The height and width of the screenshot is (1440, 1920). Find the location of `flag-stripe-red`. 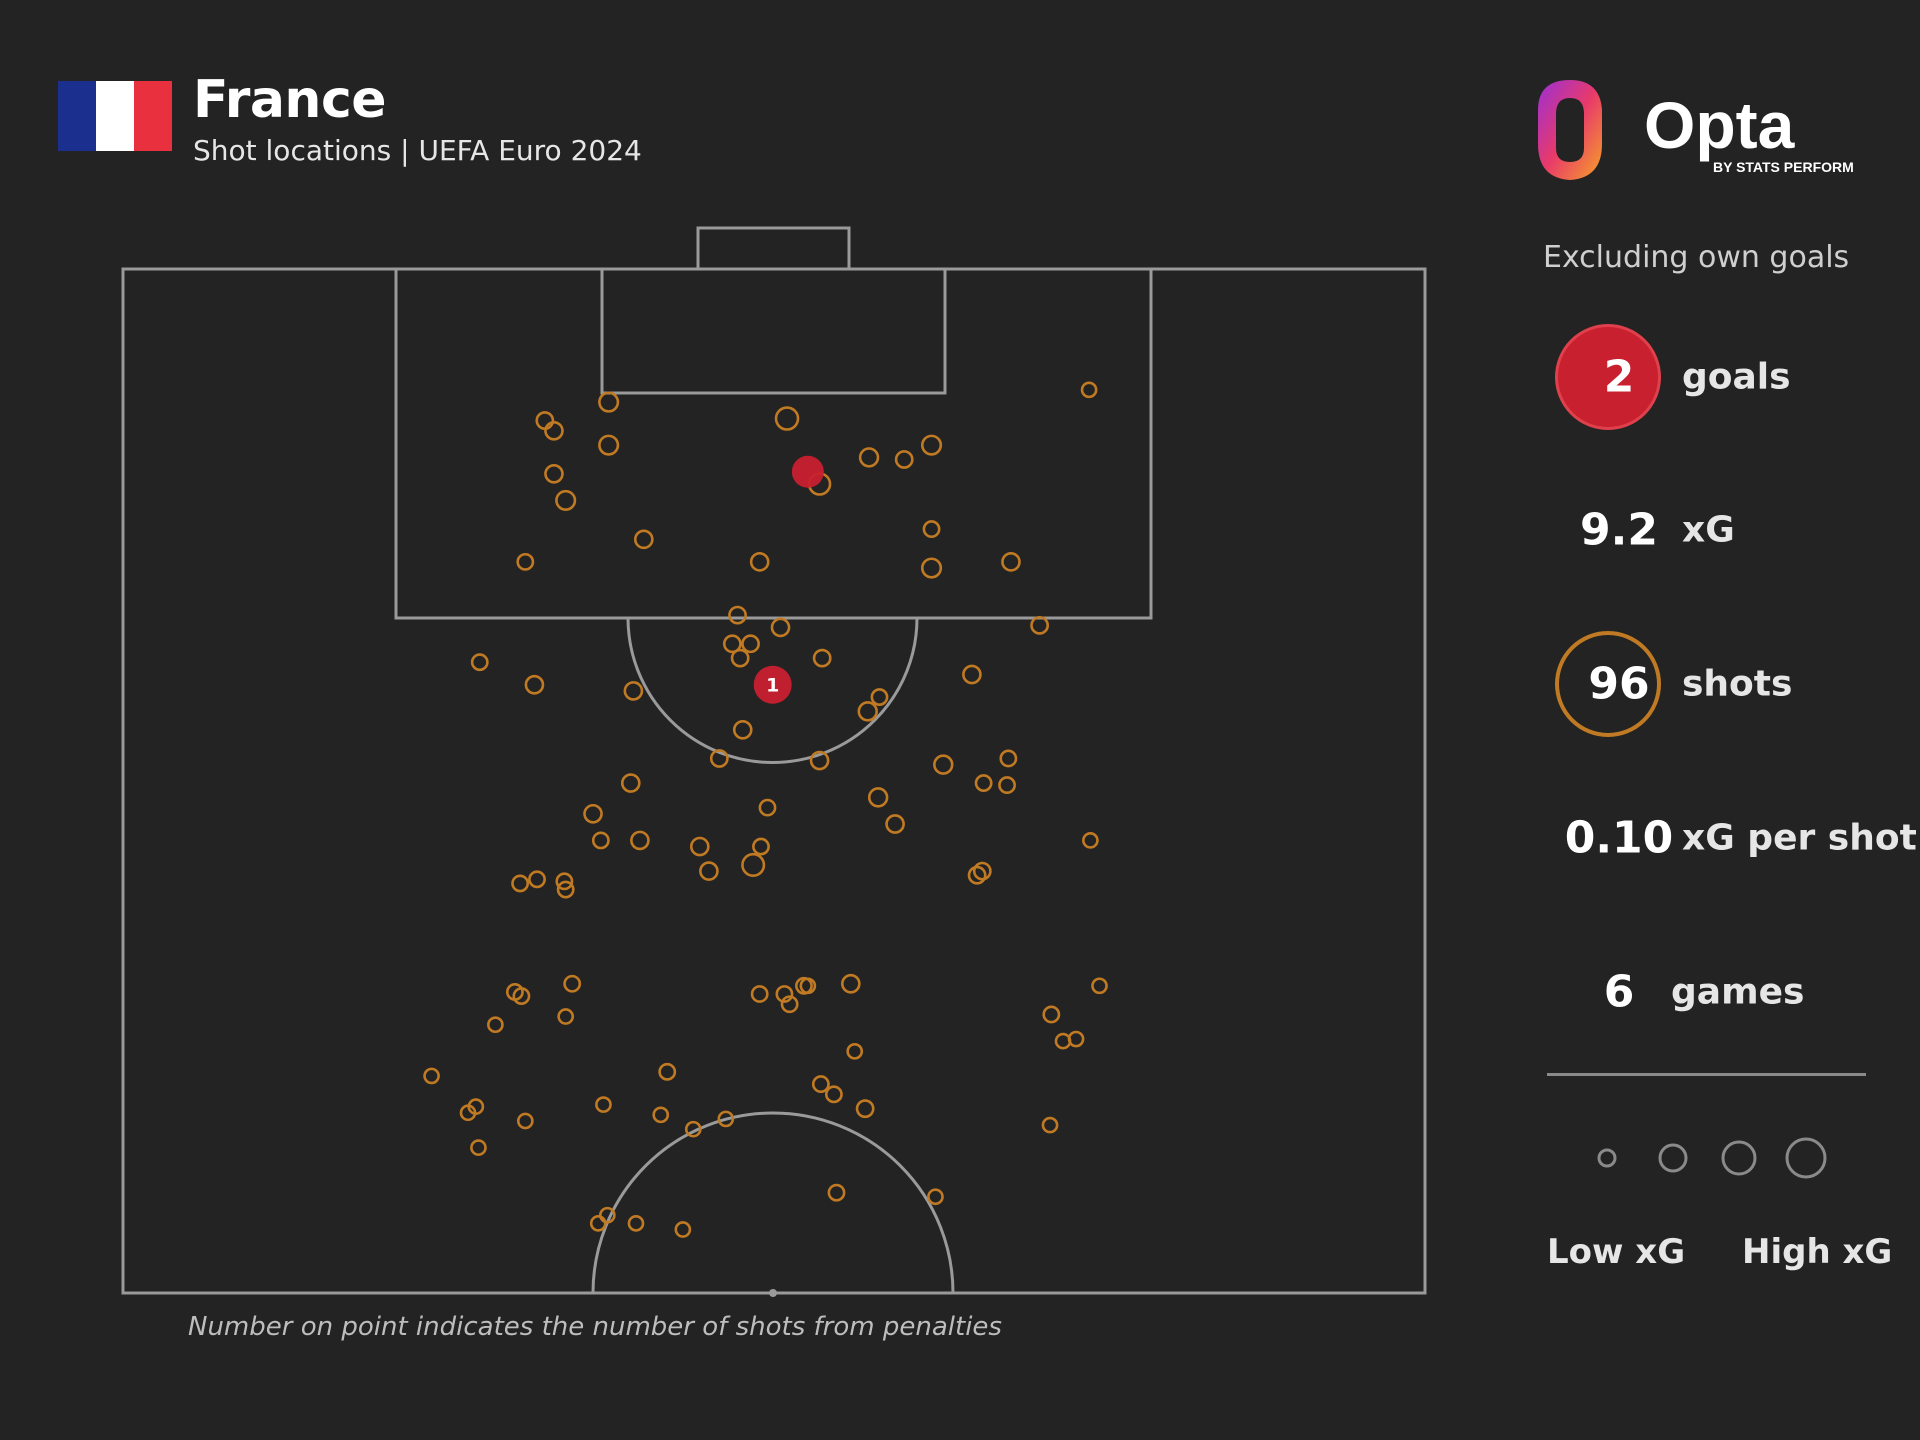

flag-stripe-red is located at coordinates (153, 116).